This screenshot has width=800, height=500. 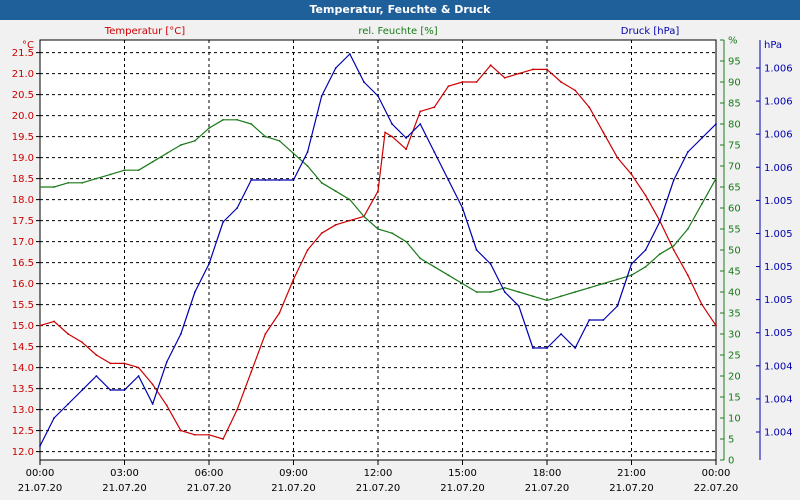 I want to click on temperature-tick-label: 18.5, so click(x=23, y=179).